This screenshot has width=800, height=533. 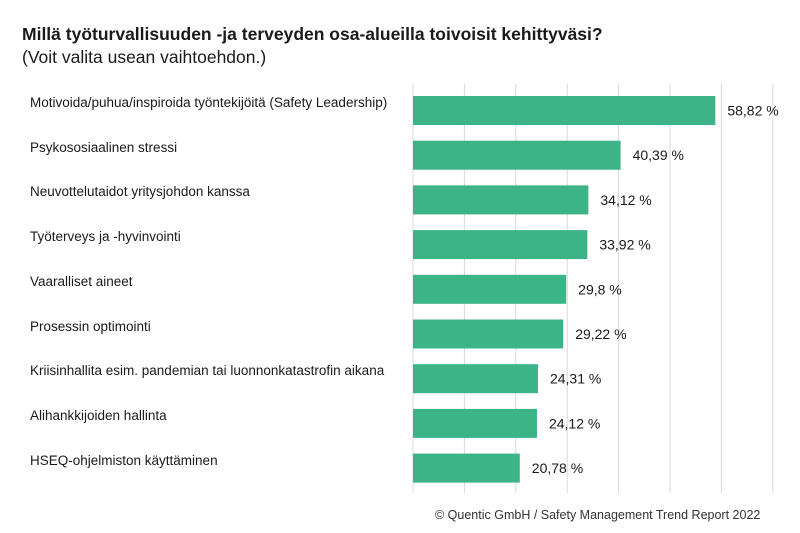 I want to click on category-label: Prosessin optimointi, so click(x=90, y=326).